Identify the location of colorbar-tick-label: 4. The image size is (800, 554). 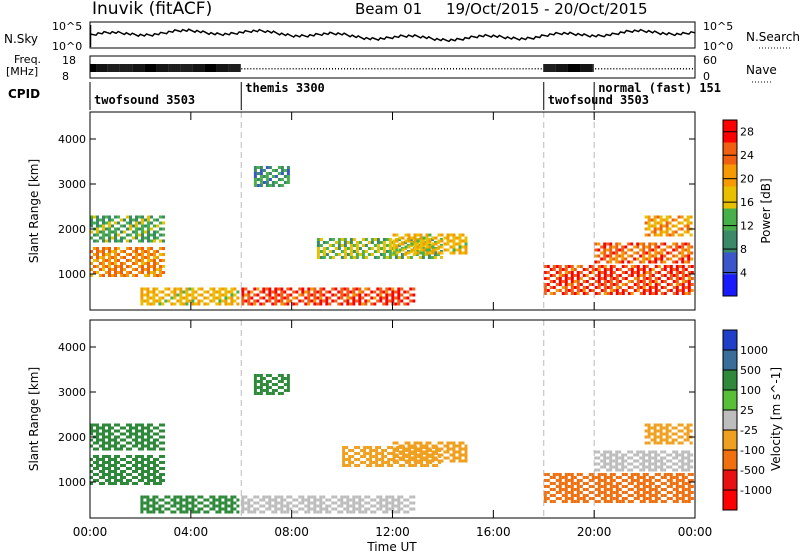
(743, 273).